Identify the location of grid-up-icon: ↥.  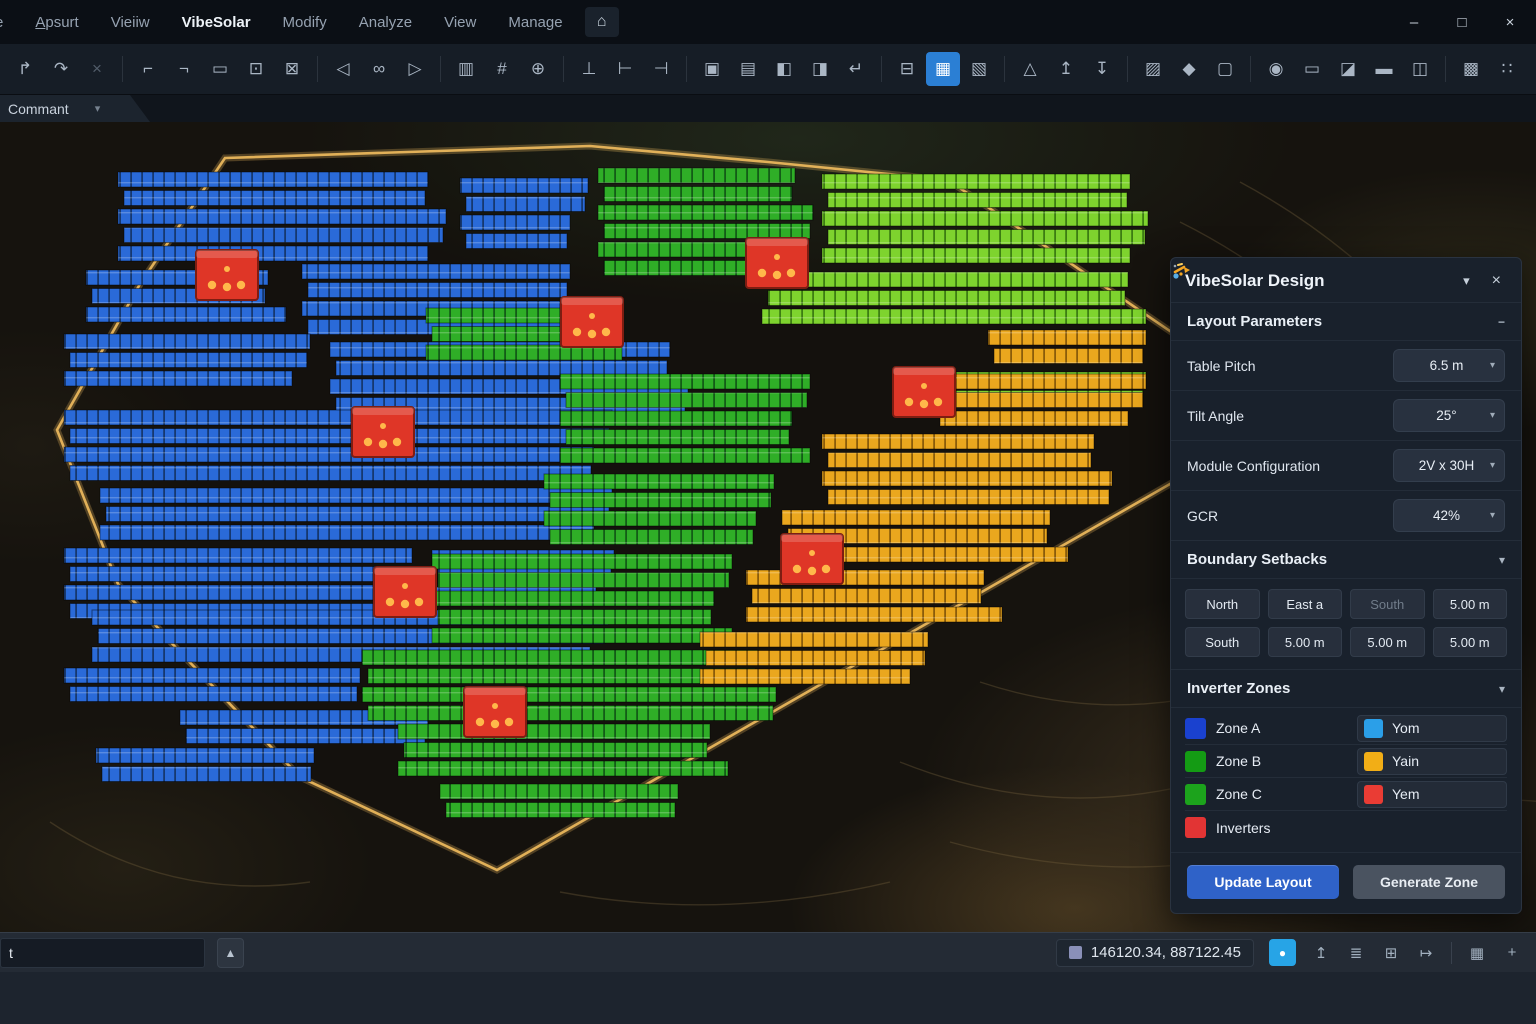
(1321, 953).